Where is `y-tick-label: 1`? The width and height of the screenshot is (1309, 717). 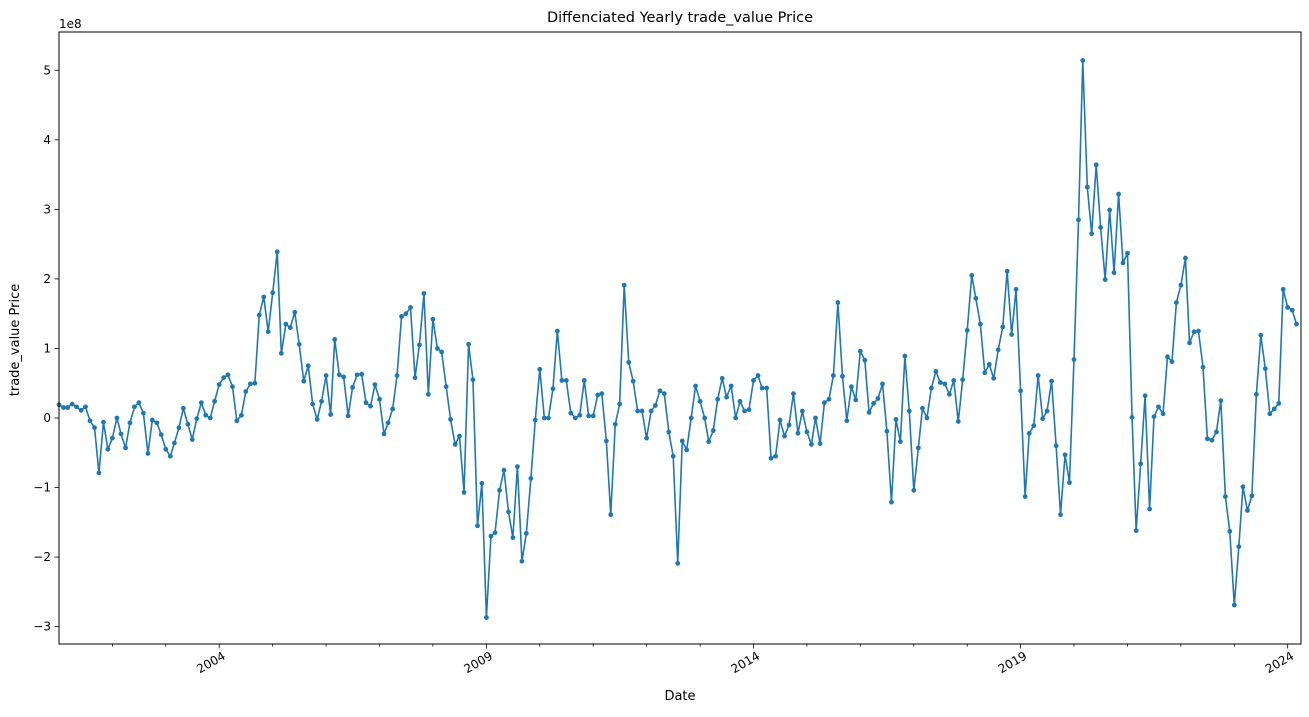
y-tick-label: 1 is located at coordinates (47, 348).